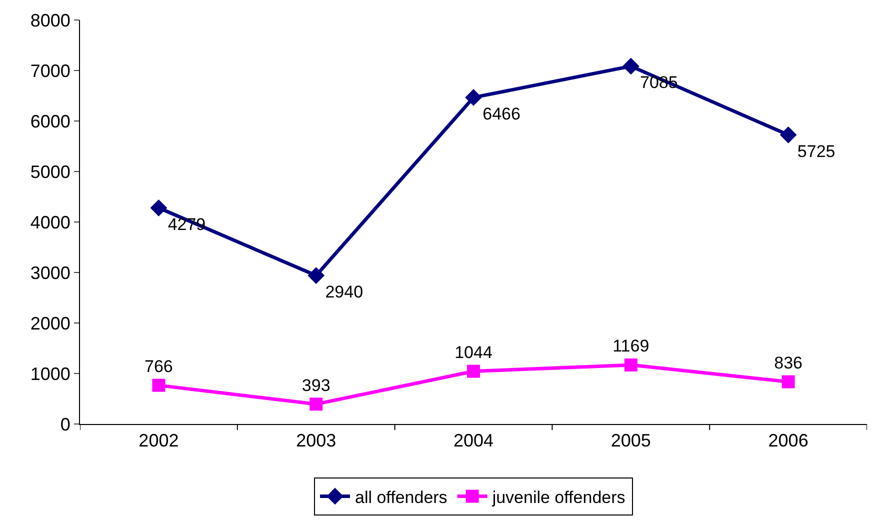 This screenshot has height=525, width=877. I want to click on y-tick-label: 6000, so click(50, 121).